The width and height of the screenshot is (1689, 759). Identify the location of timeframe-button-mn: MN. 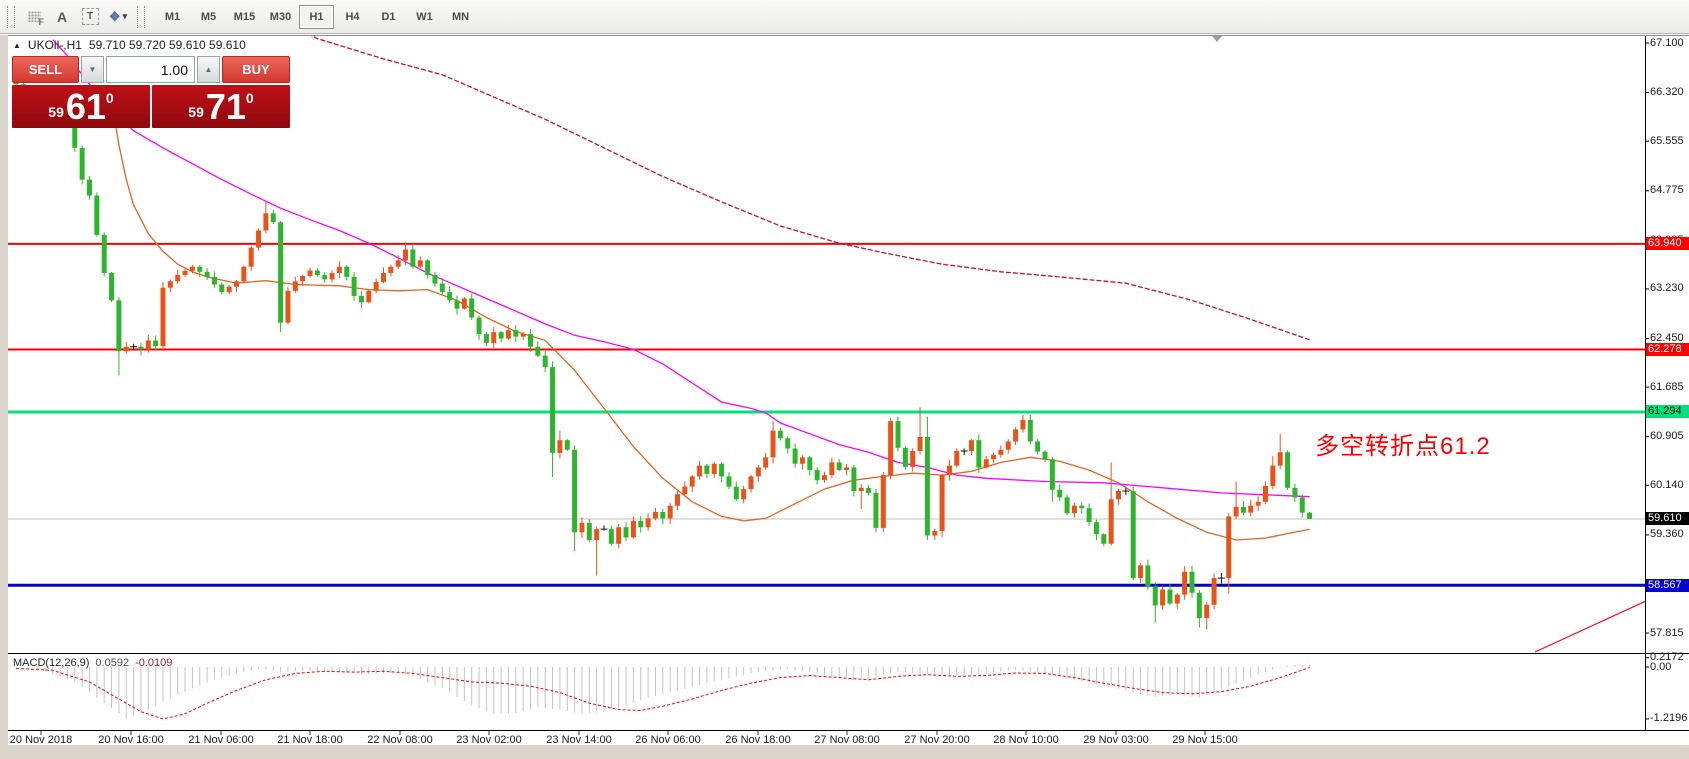
(460, 16).